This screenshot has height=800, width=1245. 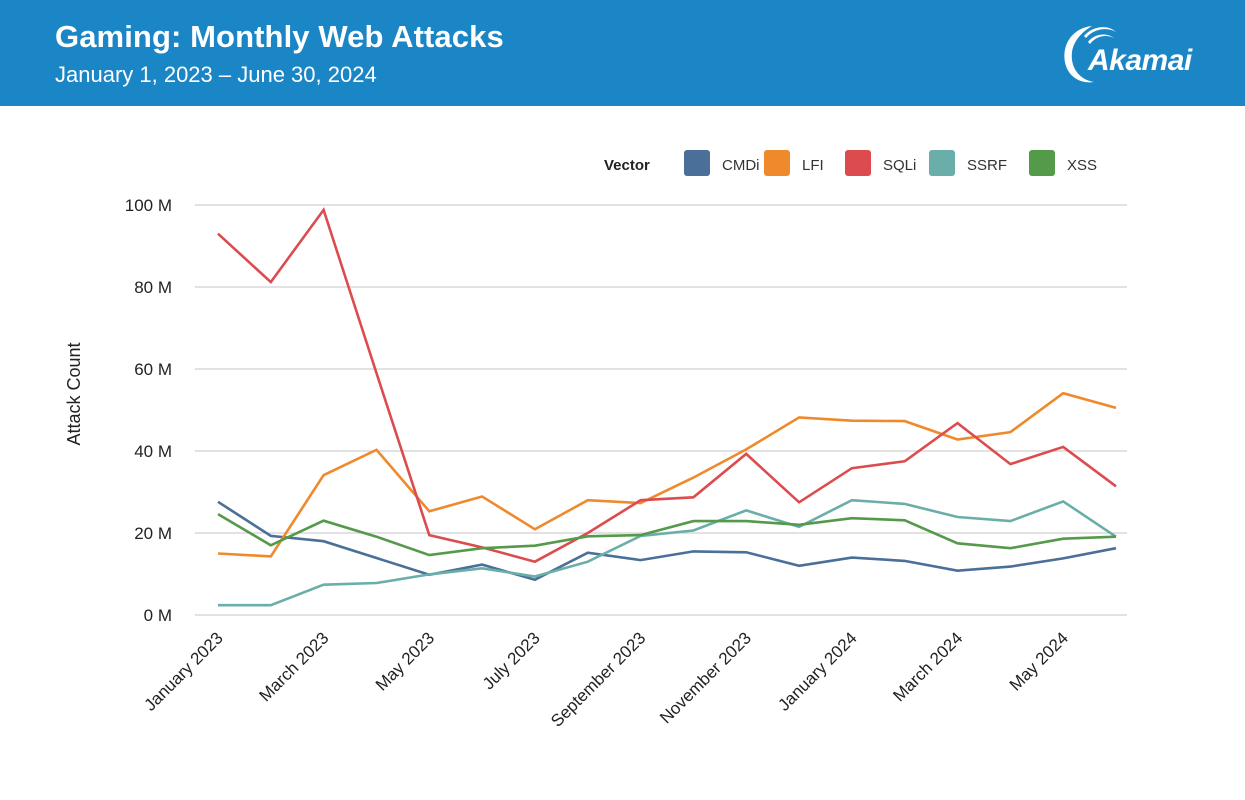 I want to click on logo-text: Akamai, so click(x=1140, y=60).